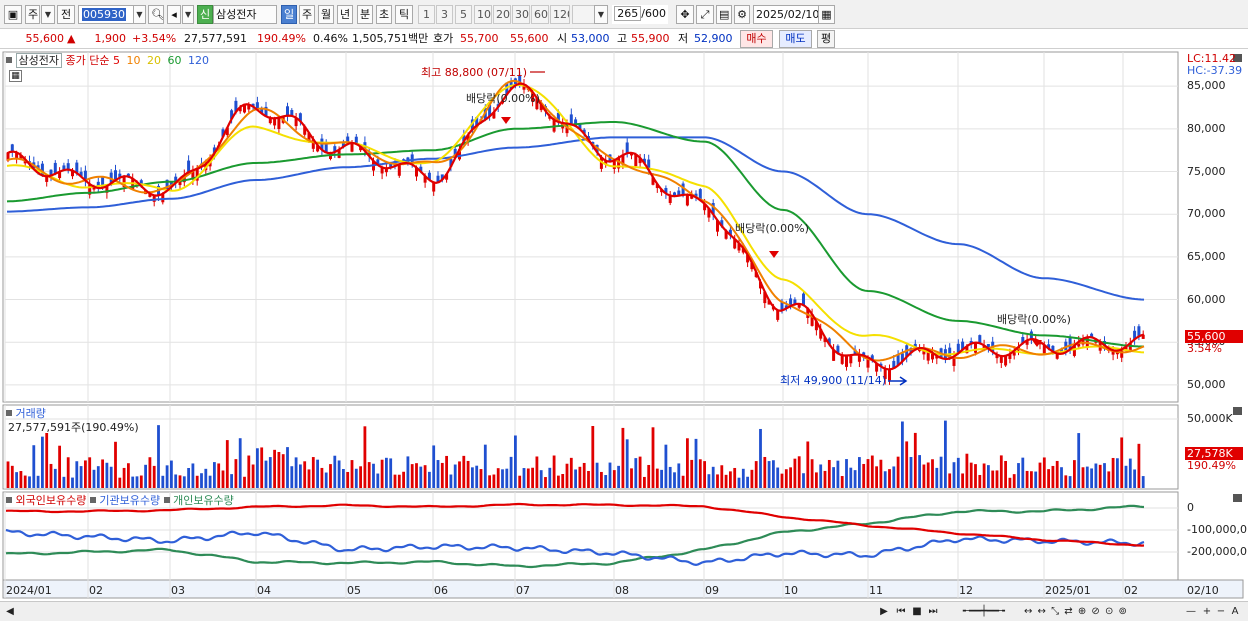 The image size is (1248, 621). Describe the element at coordinates (426, 14) in the screenshot. I see `interval-1-button: 1` at that location.